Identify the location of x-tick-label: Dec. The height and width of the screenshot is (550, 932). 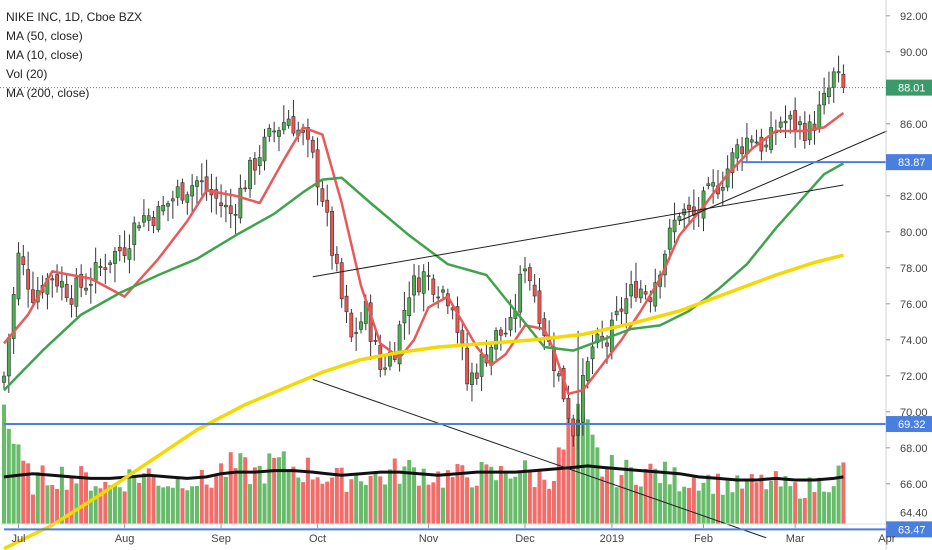
(525, 539).